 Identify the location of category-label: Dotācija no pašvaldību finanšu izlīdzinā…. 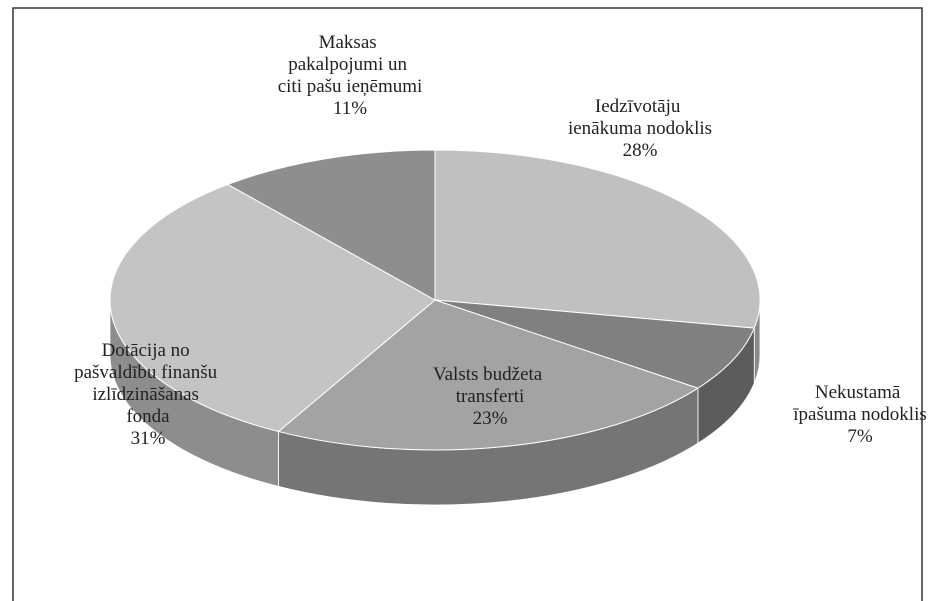
(148, 383).